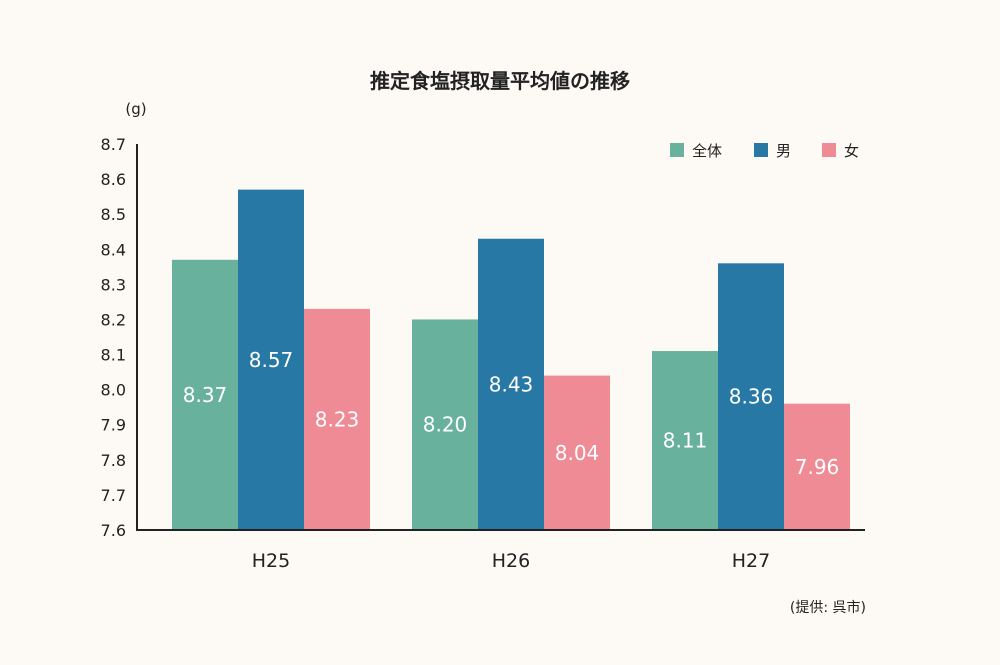  Describe the element at coordinates (135, 109) in the screenshot. I see `y-axis-unit-label: (g)` at that location.